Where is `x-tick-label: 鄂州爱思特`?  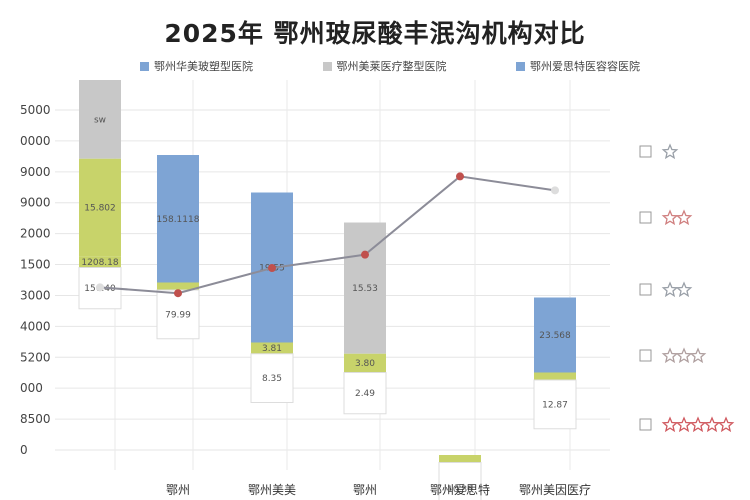 x-tick-label: 鄂州爱思特 is located at coordinates (460, 489).